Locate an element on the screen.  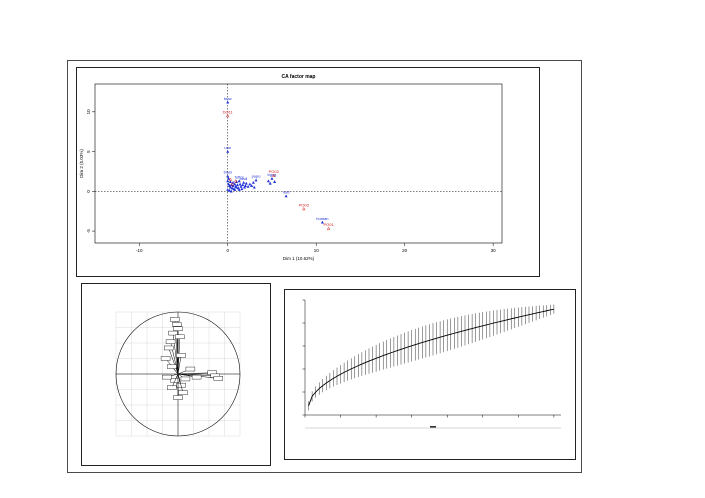
y-tick-label: 10 is located at coordinates (88, 112).